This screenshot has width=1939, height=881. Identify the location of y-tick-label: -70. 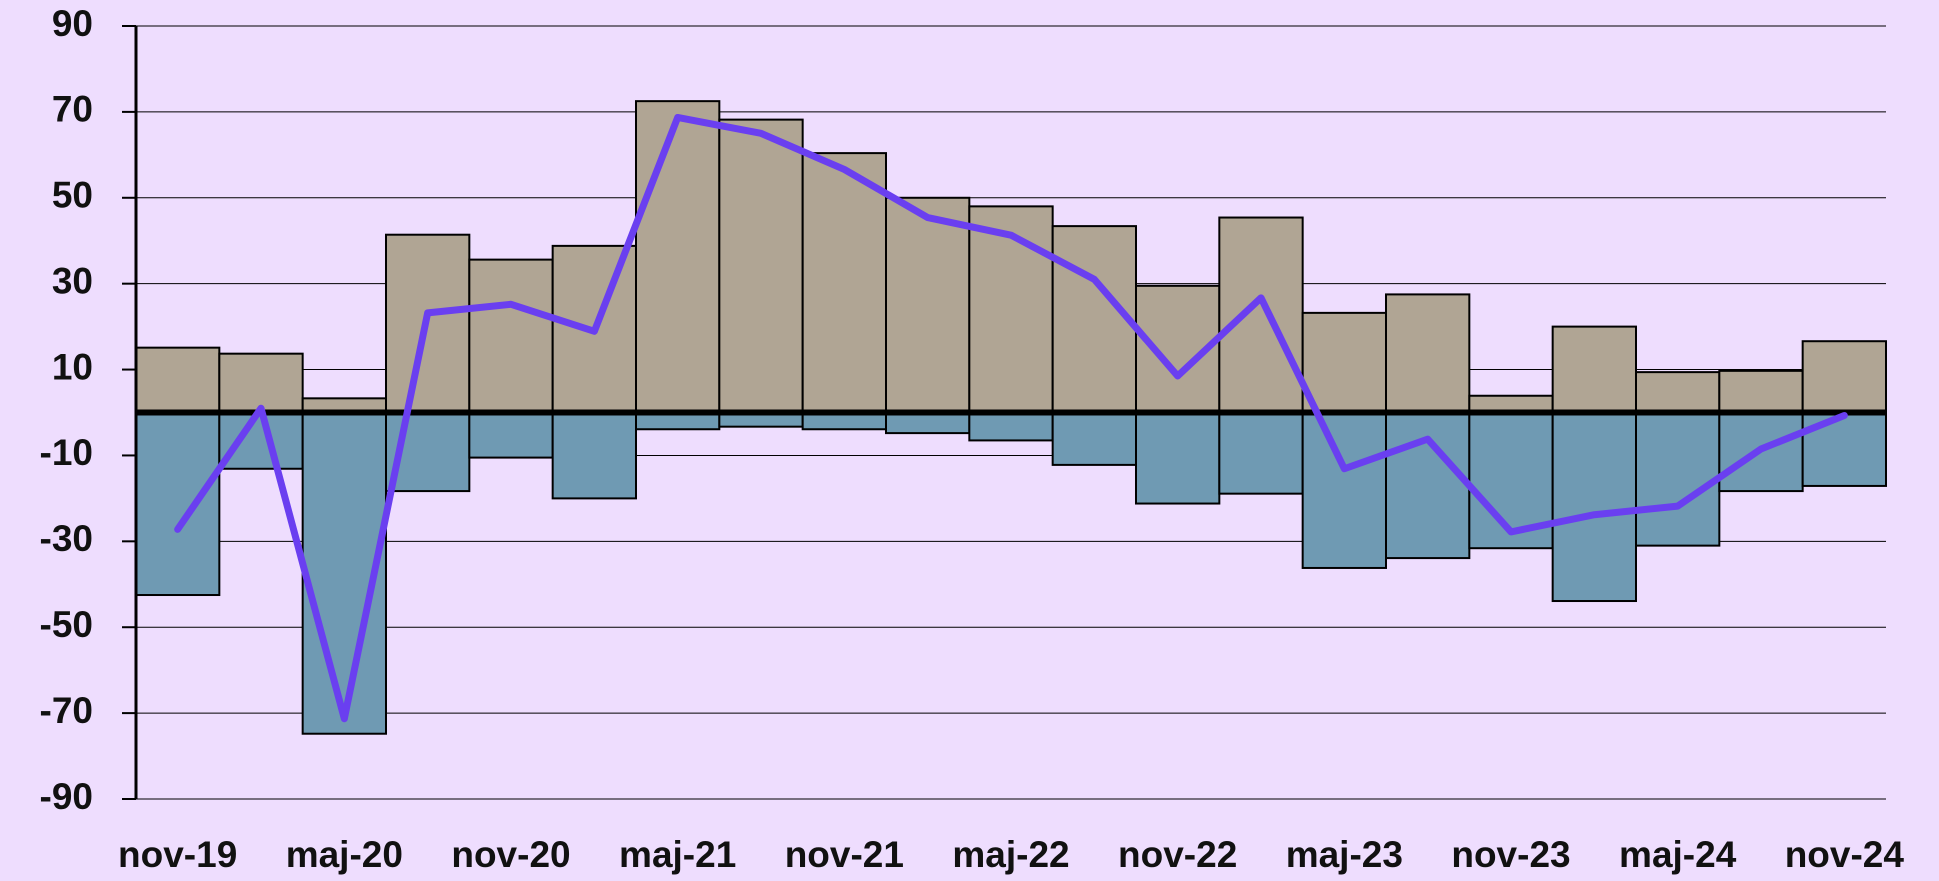
(66, 710).